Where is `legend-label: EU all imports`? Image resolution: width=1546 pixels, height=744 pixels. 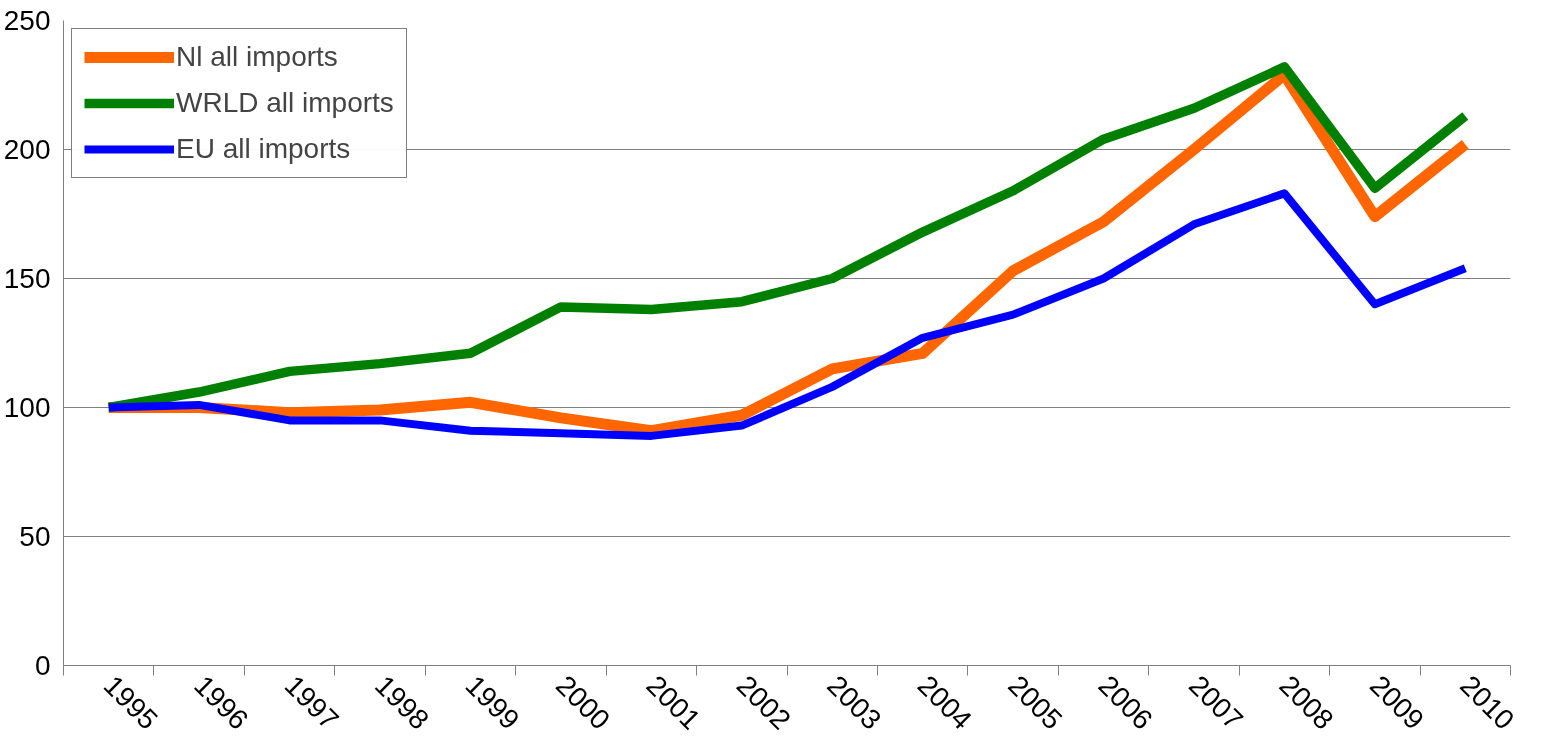
legend-label: EU all imports is located at coordinates (263, 149).